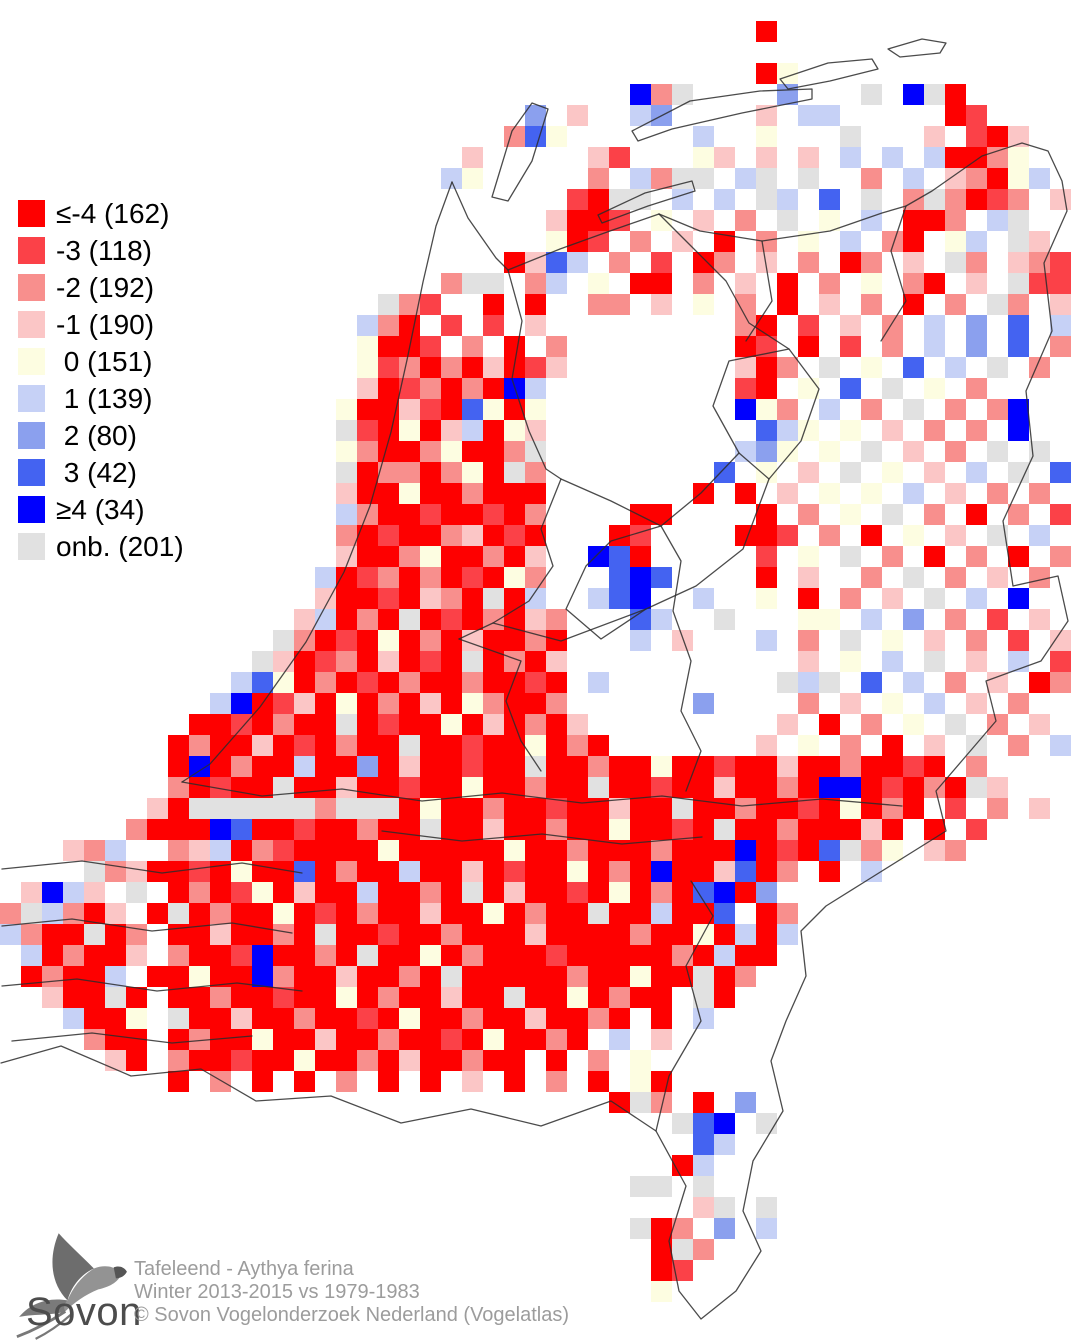 This screenshot has height=1340, width=1074. I want to click on legend-item: 1 (139), so click(101, 399).